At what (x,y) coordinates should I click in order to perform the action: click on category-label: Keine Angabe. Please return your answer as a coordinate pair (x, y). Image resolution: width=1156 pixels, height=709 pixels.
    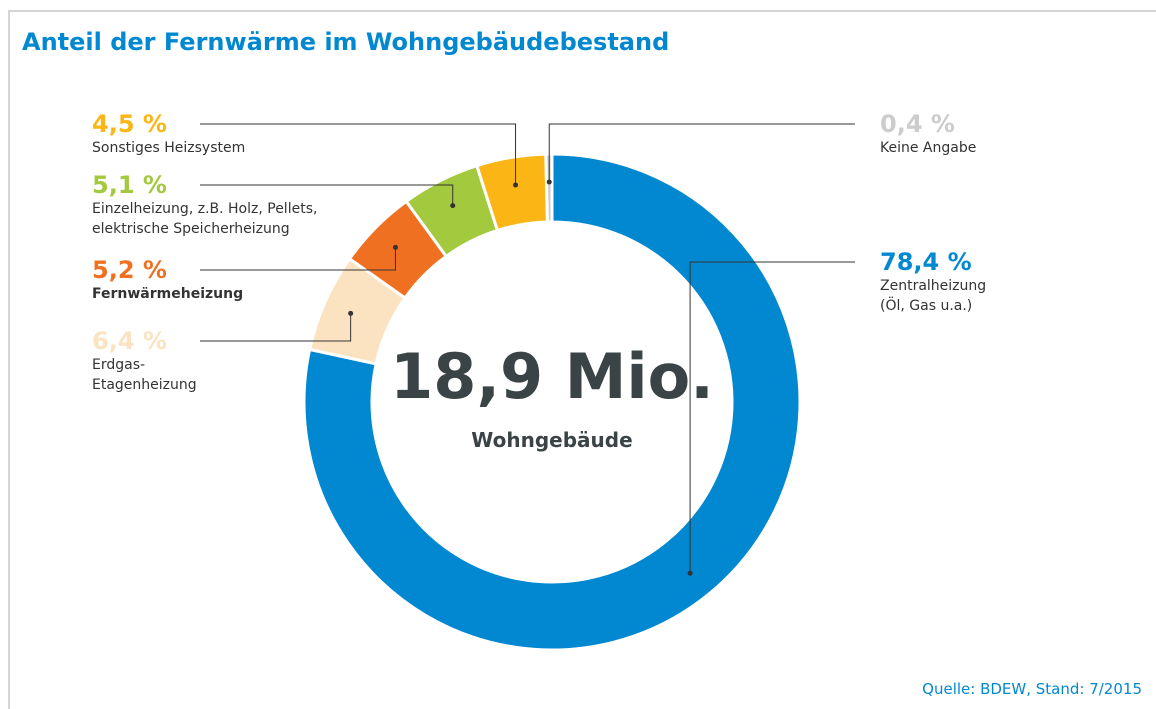
    Looking at the image, I should click on (928, 148).